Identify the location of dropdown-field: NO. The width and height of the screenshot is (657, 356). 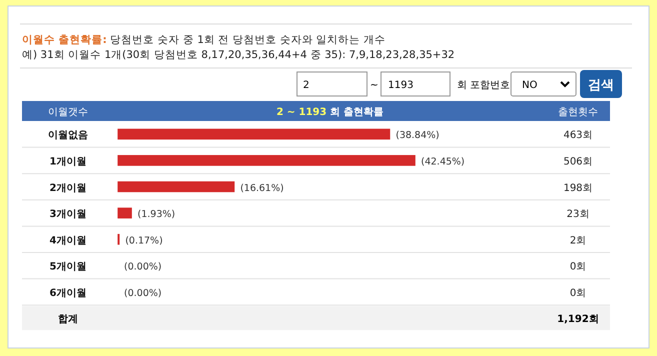
(543, 84).